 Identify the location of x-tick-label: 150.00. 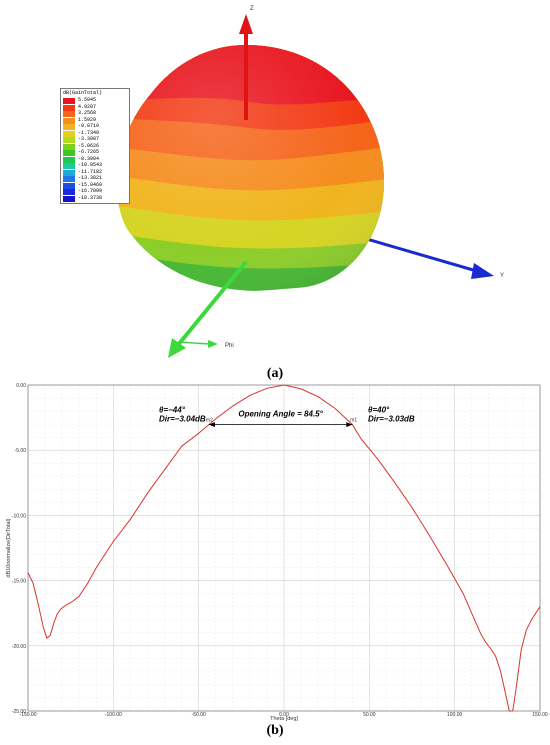
(540, 715).